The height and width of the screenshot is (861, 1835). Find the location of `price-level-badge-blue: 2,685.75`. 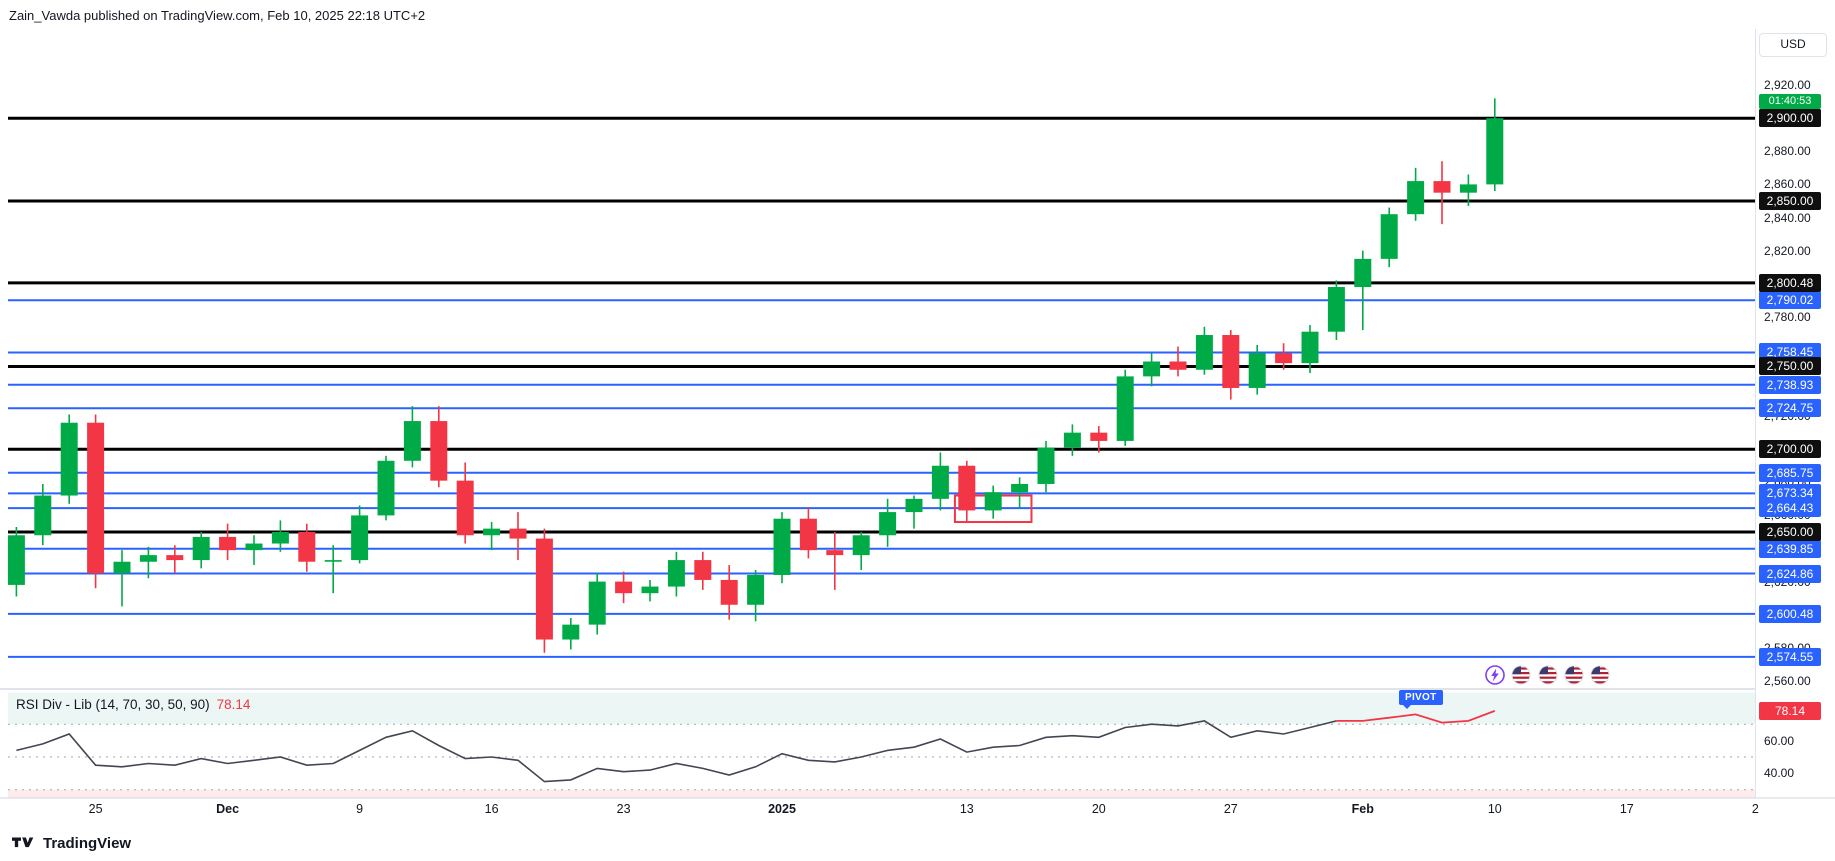

price-level-badge-blue: 2,685.75 is located at coordinates (1790, 472).